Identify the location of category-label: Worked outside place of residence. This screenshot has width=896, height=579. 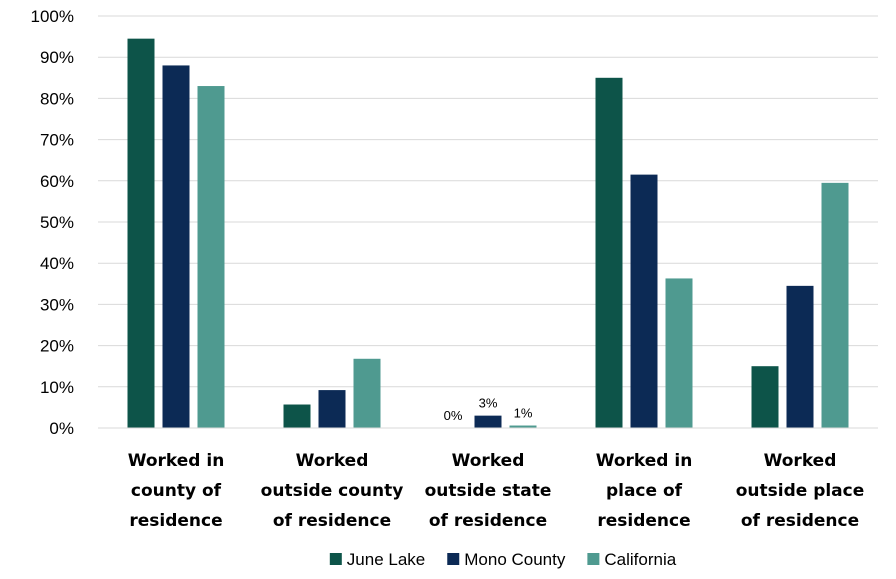
(800, 491).